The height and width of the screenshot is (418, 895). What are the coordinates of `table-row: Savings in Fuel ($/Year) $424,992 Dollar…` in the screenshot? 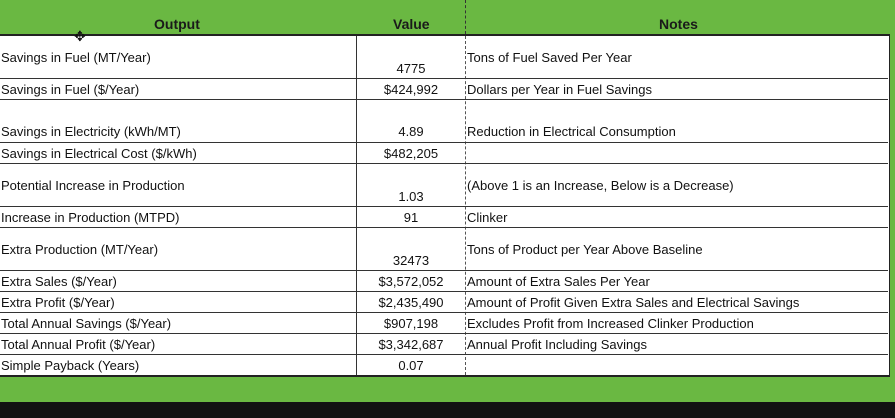 It's located at (444, 89).